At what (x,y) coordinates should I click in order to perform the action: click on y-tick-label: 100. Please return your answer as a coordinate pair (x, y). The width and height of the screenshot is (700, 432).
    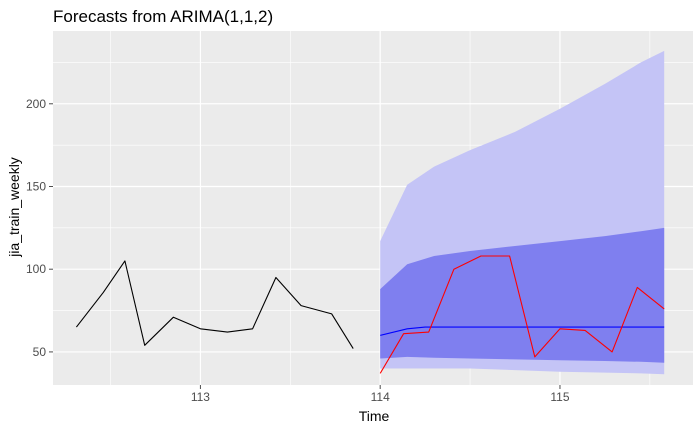
    Looking at the image, I should click on (36, 269).